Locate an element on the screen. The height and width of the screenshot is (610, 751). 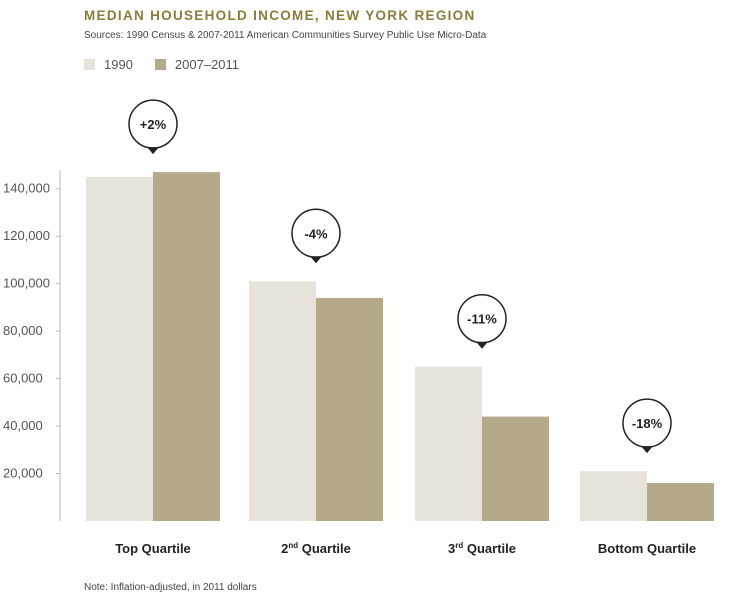
y-tick-label: 140,000 is located at coordinates (26, 188).